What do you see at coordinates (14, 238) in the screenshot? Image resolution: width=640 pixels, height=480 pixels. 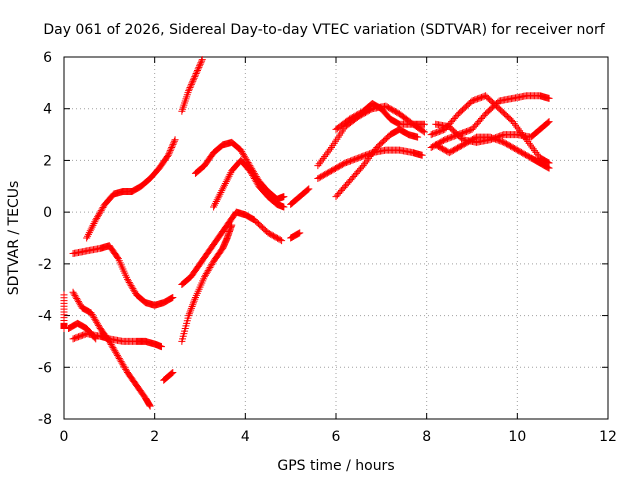 I see `y-axis-label: SDTVAR / TECUs` at bounding box center [14, 238].